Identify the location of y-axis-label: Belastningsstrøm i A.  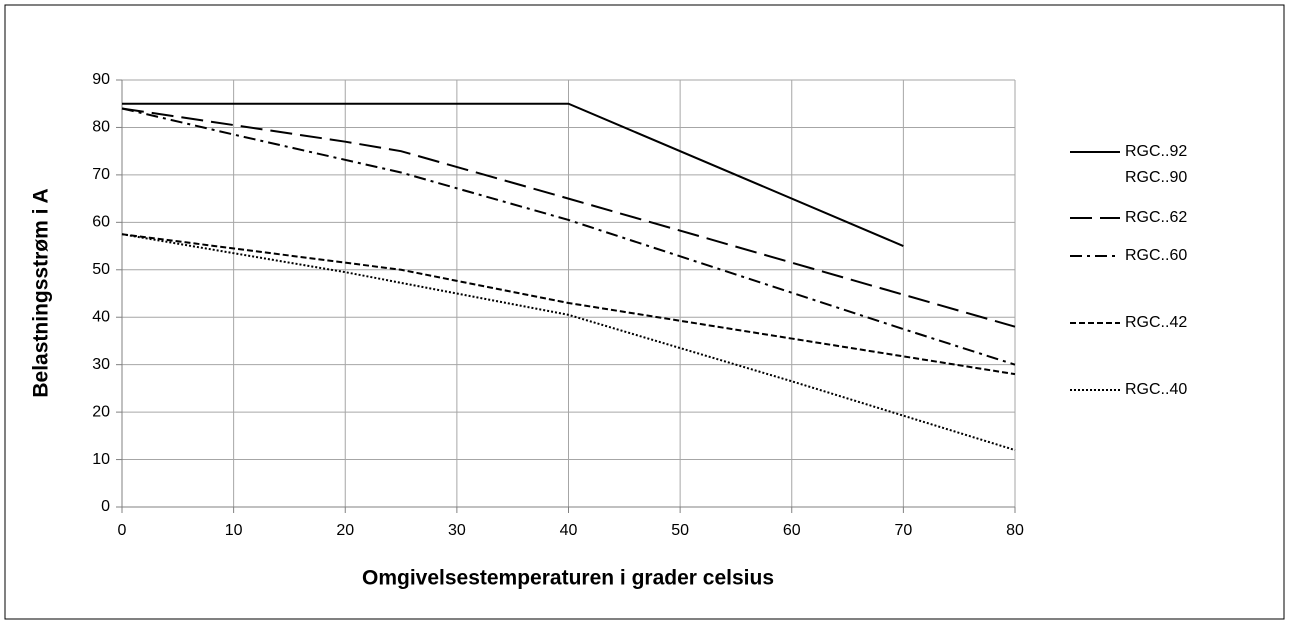
(41, 292).